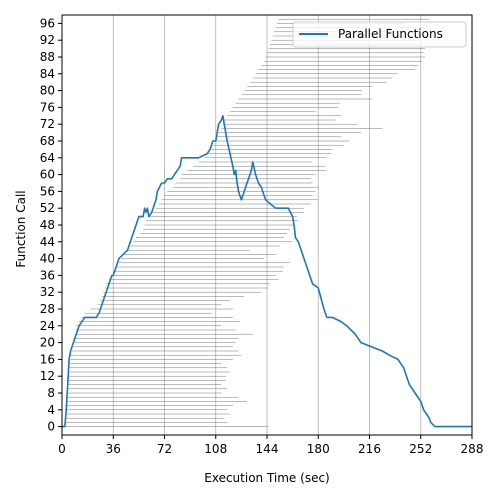  What do you see at coordinates (47, 309) in the screenshot?
I see `y-tick-label: 28` at bounding box center [47, 309].